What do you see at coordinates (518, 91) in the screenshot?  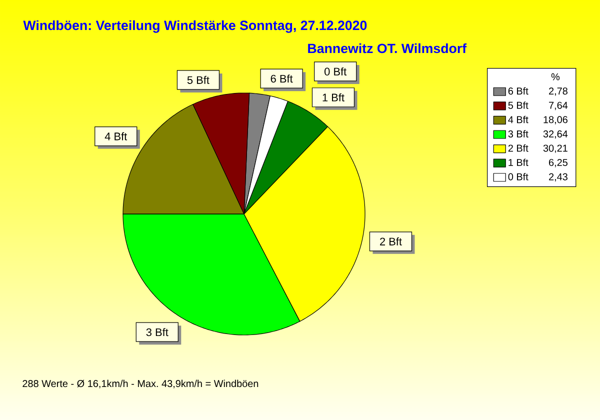 I see `legend-label: 6 Bft` at bounding box center [518, 91].